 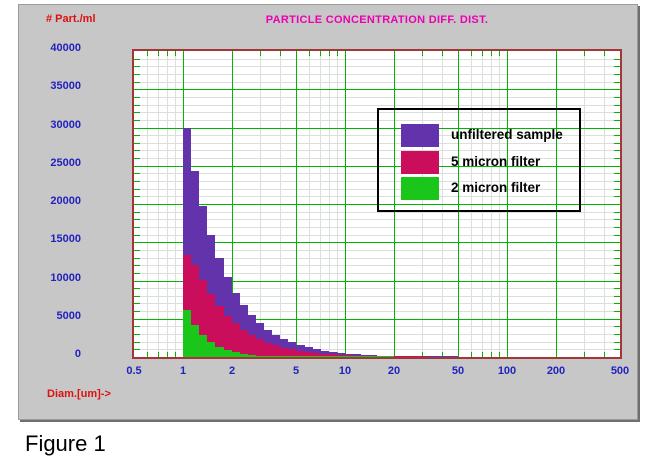 What do you see at coordinates (345, 371) in the screenshot?
I see `x-tick-label: 10` at bounding box center [345, 371].